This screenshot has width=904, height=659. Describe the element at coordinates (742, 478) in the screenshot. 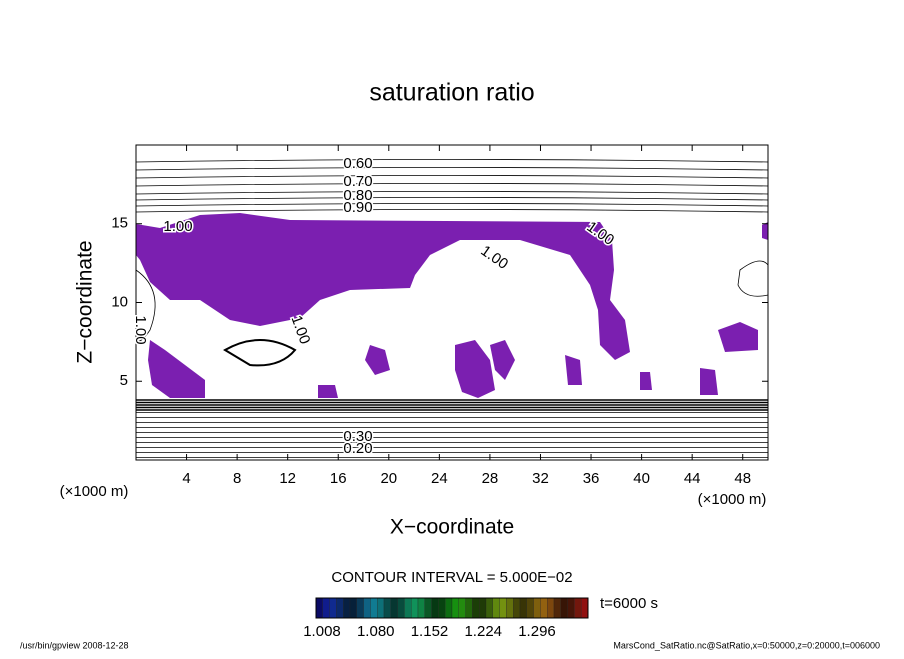

I see `x-tick-label: 48` at that location.